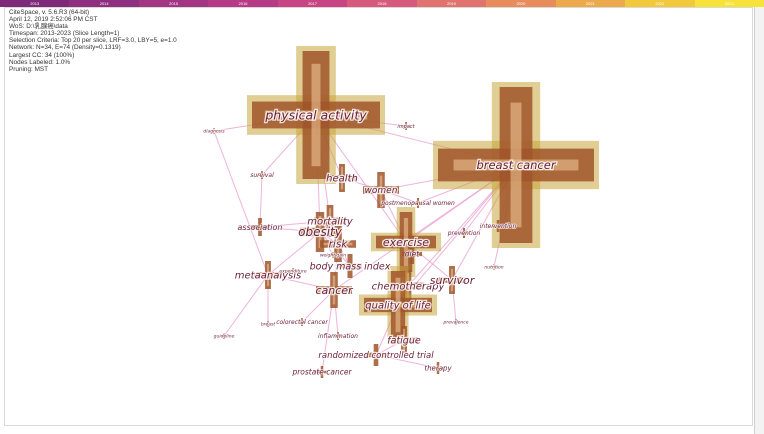 The image size is (764, 434). What do you see at coordinates (406, 242) in the screenshot?
I see `label-exercise: exercise` at bounding box center [406, 242].